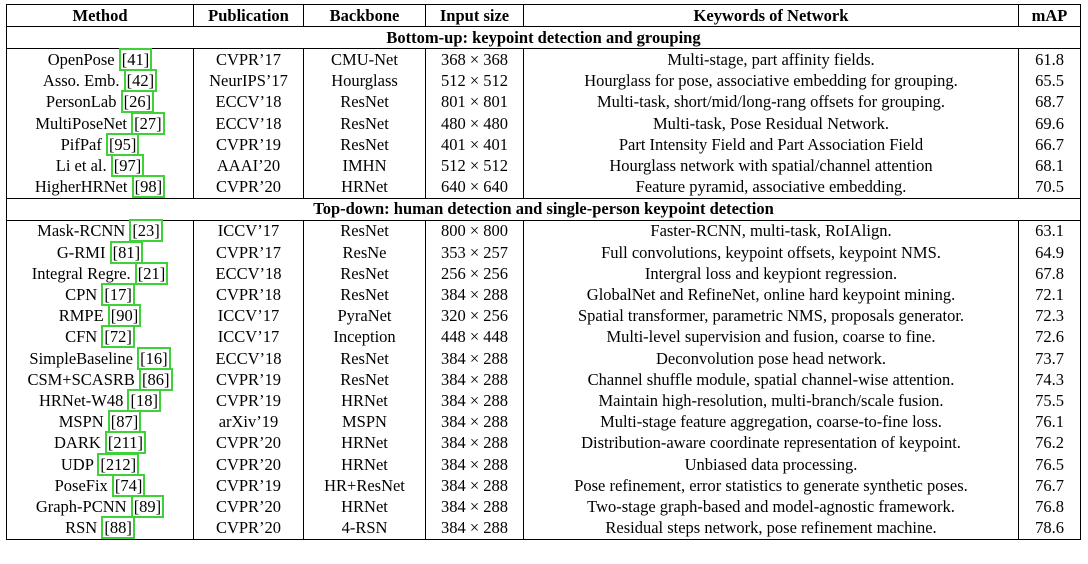 Image resolution: width=1088 pixels, height=564 pixels. What do you see at coordinates (474, 102) in the screenshot?
I see `input-size-cell: 801 × 801` at bounding box center [474, 102].